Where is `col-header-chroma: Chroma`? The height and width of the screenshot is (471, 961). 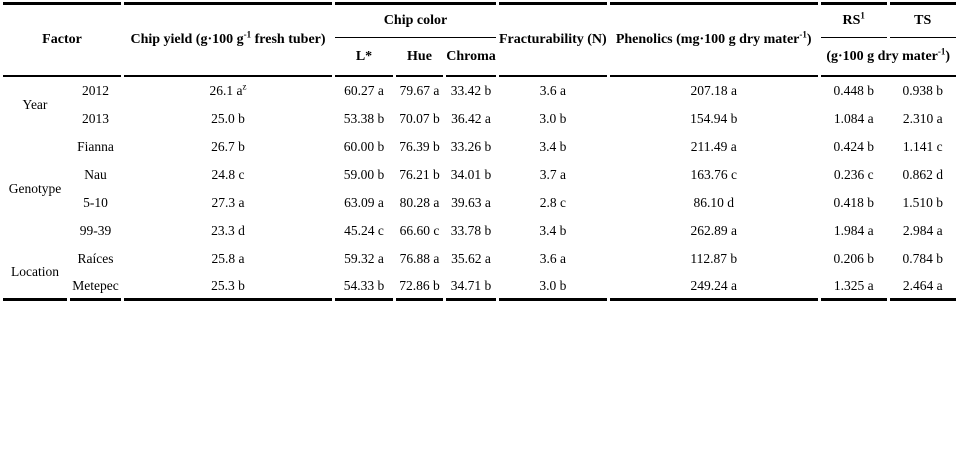
col-header-chroma: Chroma is located at coordinates (471, 57).